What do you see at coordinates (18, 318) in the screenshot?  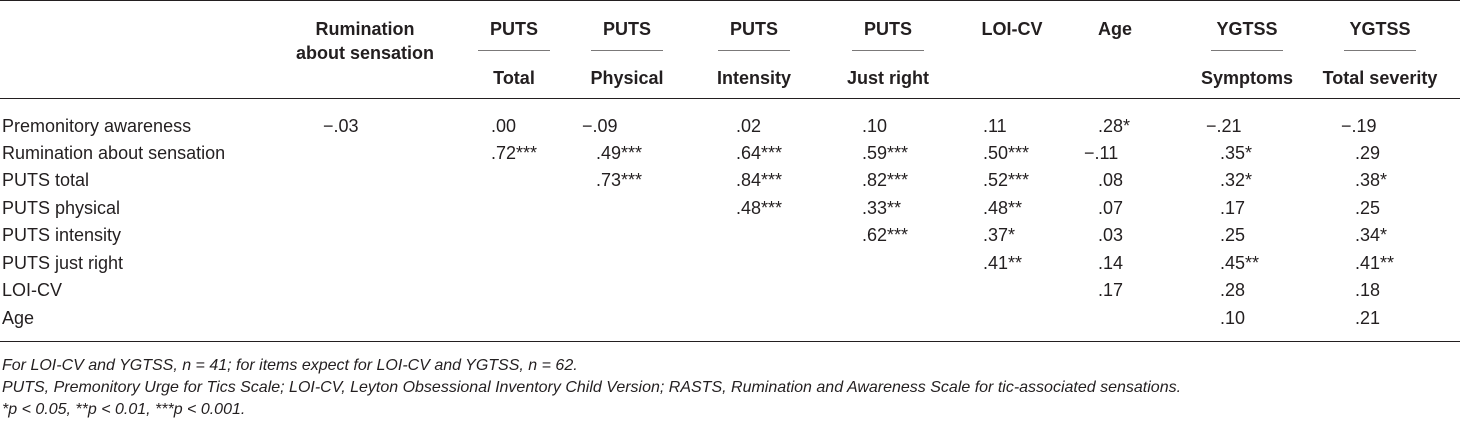 I see `row-label: Age` at bounding box center [18, 318].